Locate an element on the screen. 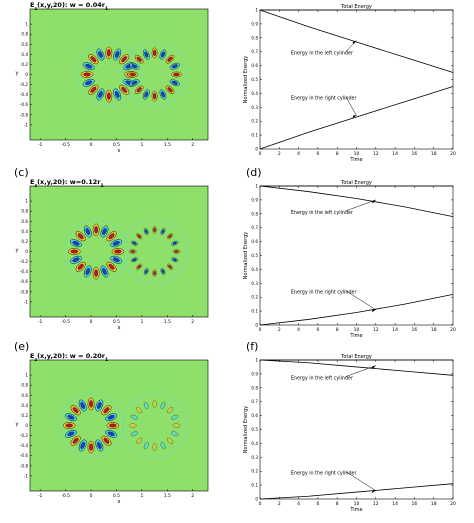  panel-label-d: (d) is located at coordinates (254, 172).